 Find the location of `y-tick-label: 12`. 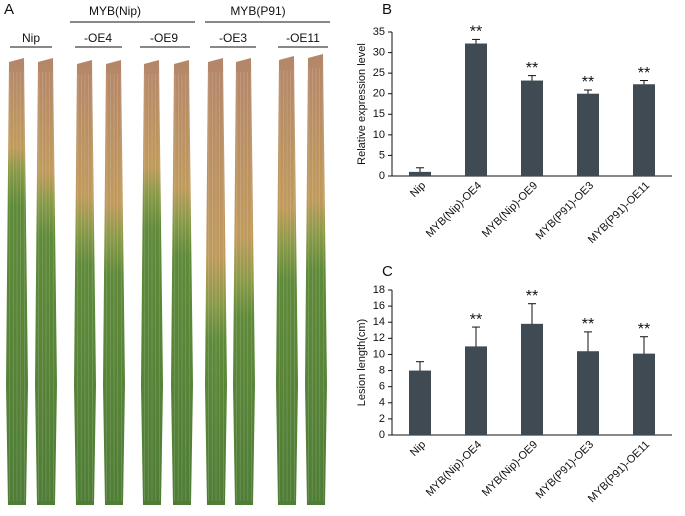

y-tick-label: 12 is located at coordinates (379, 338).